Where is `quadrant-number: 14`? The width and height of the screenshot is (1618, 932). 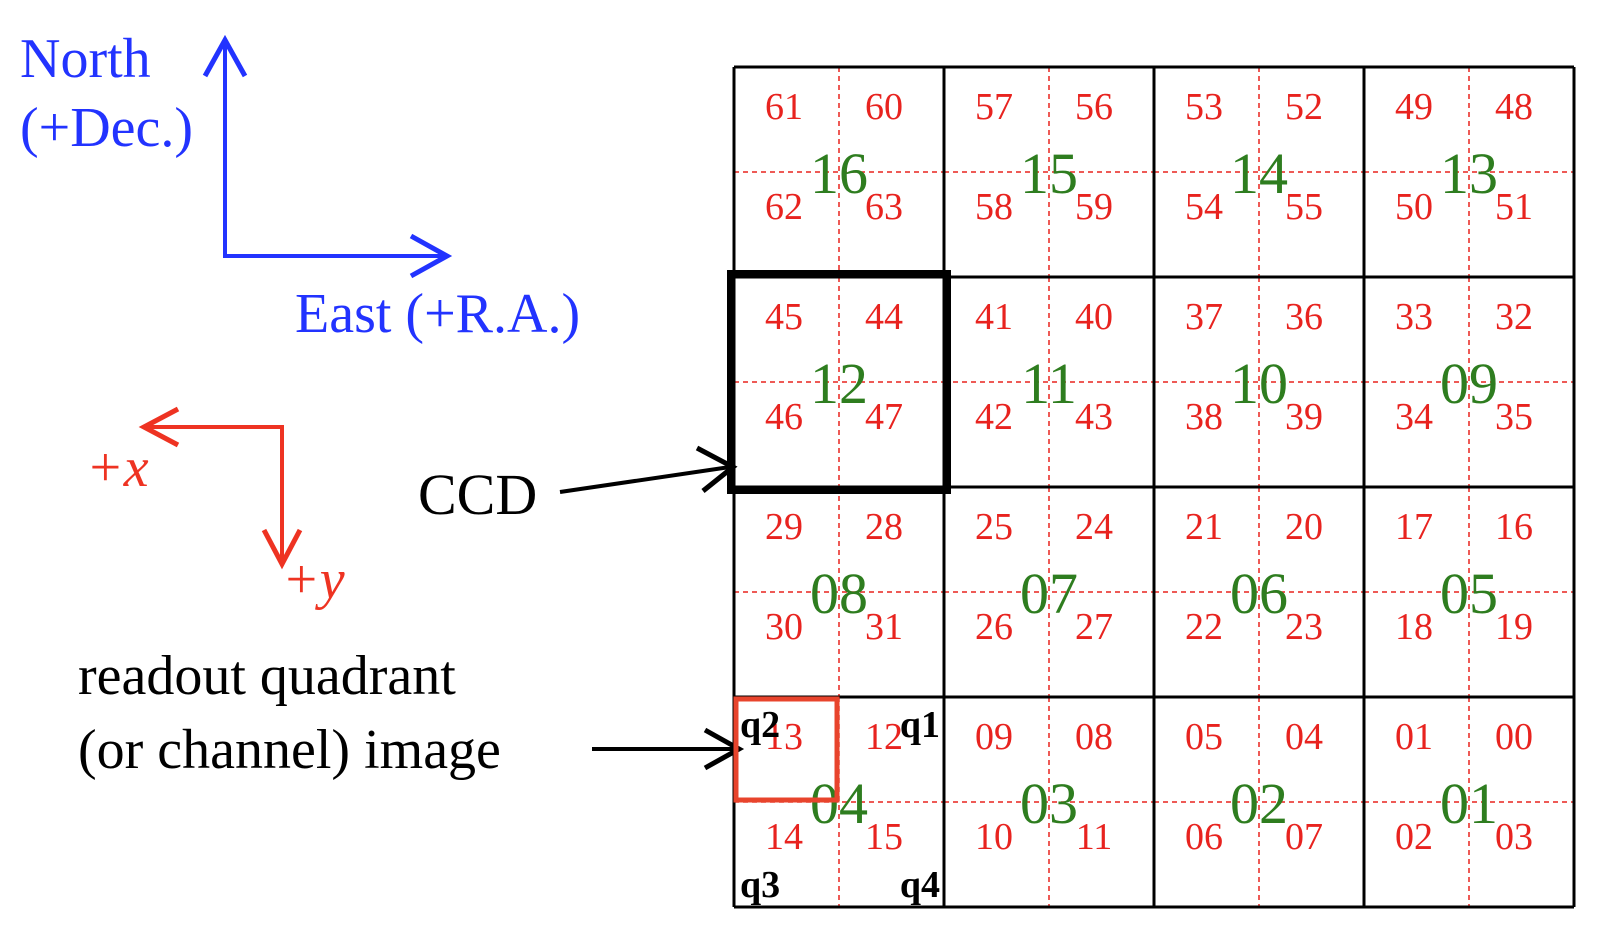
quadrant-number: 14 is located at coordinates (784, 837).